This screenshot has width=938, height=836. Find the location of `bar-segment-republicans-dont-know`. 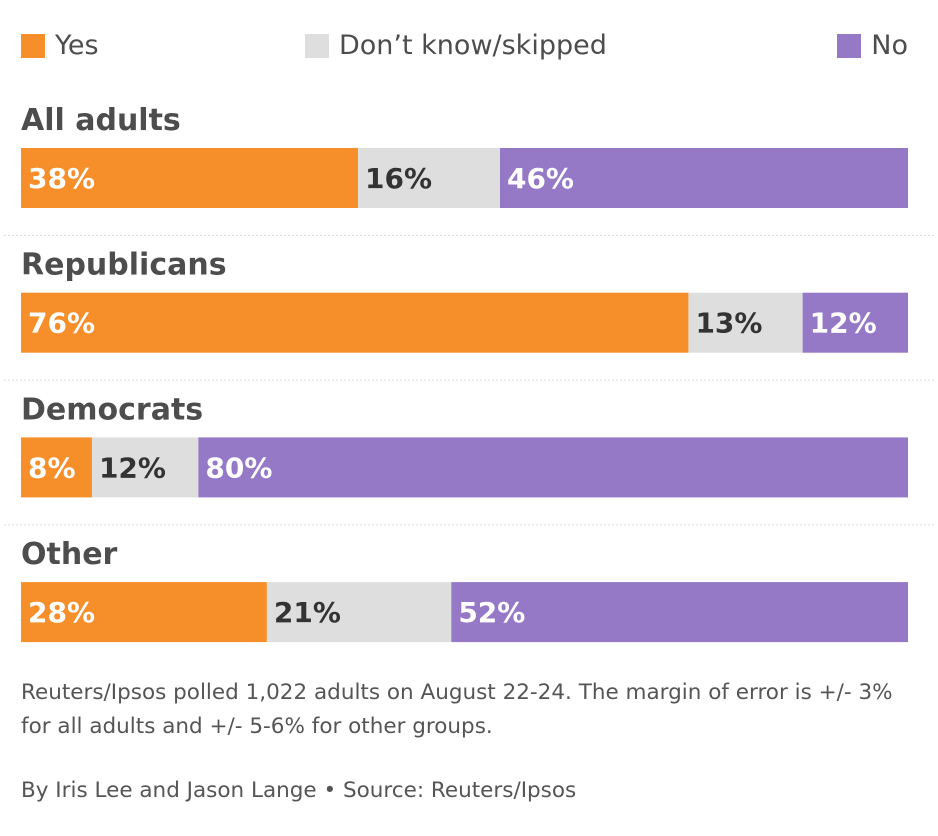

bar-segment-republicans-dont-know is located at coordinates (745, 322).